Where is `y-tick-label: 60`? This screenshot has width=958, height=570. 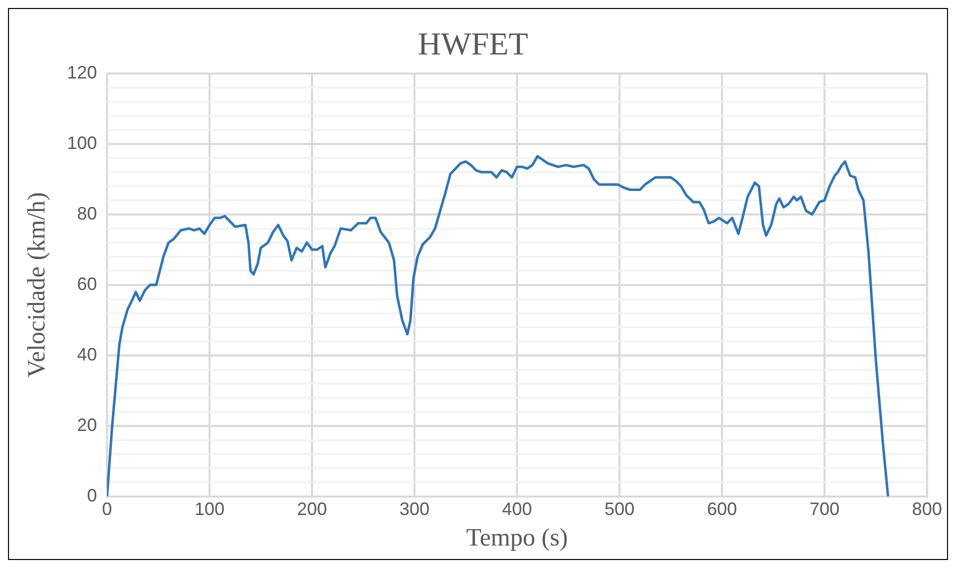
y-tick-label: 60 is located at coordinates (87, 284).